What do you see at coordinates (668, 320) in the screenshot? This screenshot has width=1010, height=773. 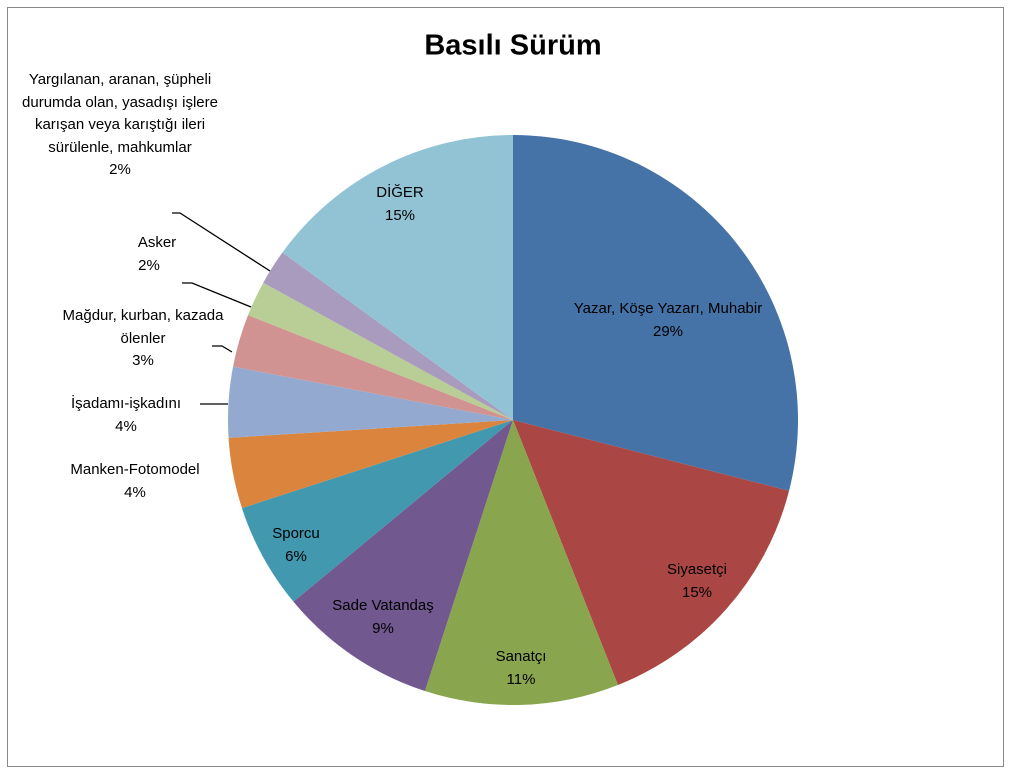 I see `data-label: Yazar, Köşe Yazarı, Muhabir 29%` at bounding box center [668, 320].